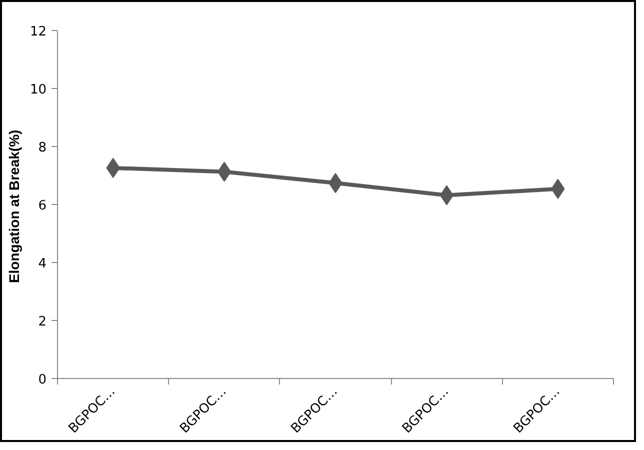 This screenshot has width=644, height=450. I want to click on y-tick-label: 0, so click(42, 380).